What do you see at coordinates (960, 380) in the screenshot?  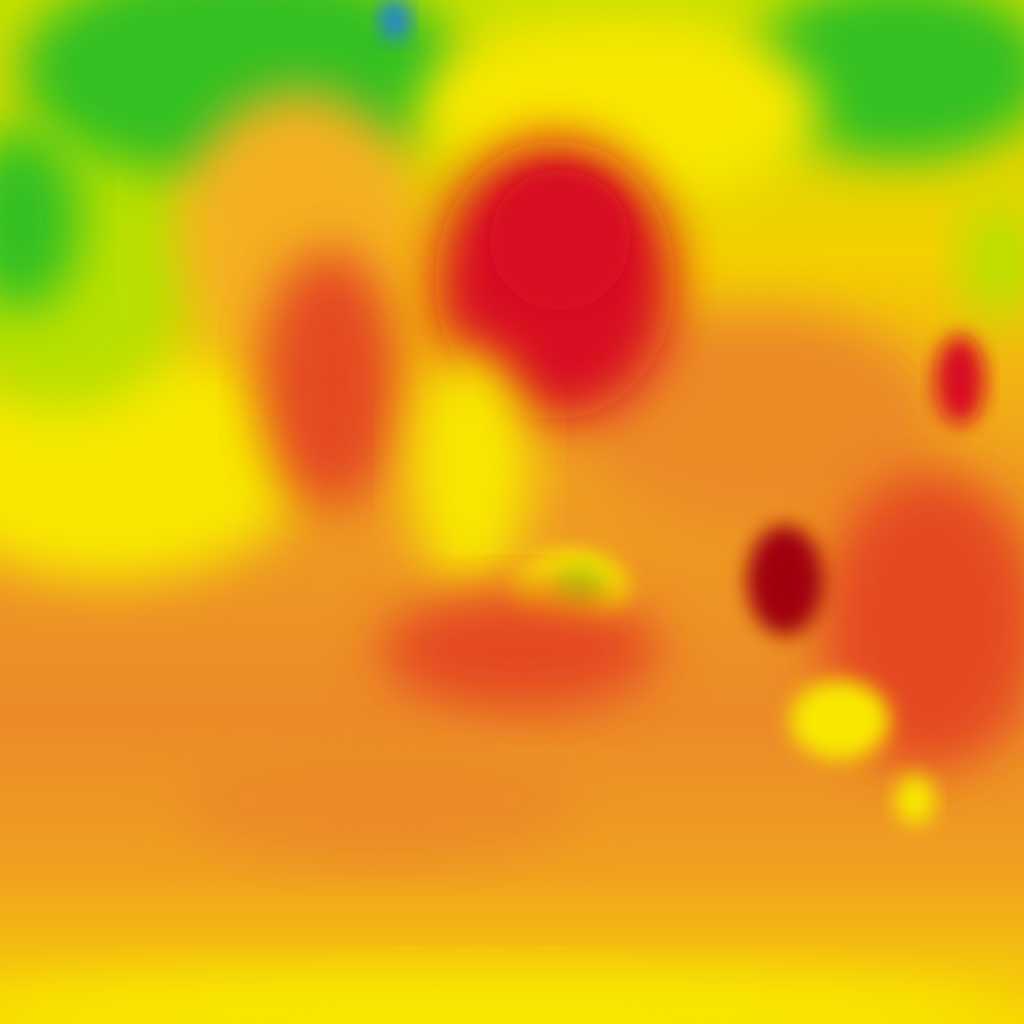 I see `florida-red-region` at bounding box center [960, 380].